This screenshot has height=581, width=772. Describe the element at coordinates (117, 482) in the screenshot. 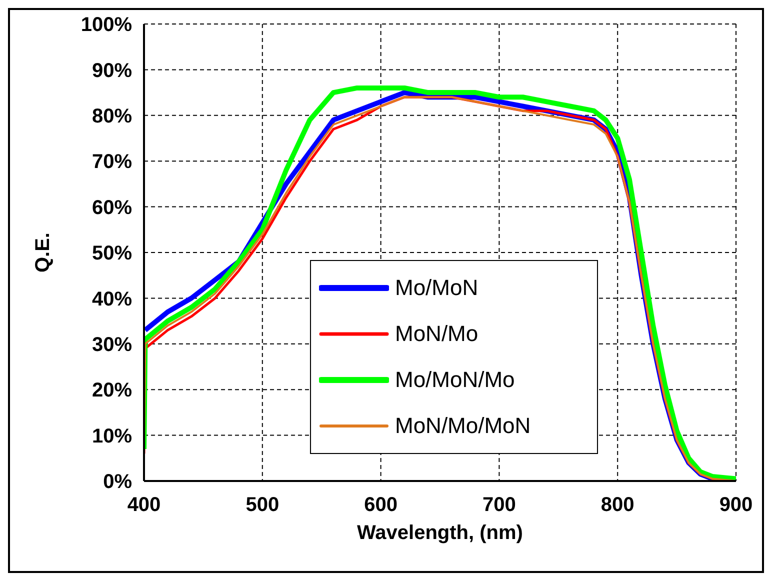

I see `y-tick-label: 0%` at that location.